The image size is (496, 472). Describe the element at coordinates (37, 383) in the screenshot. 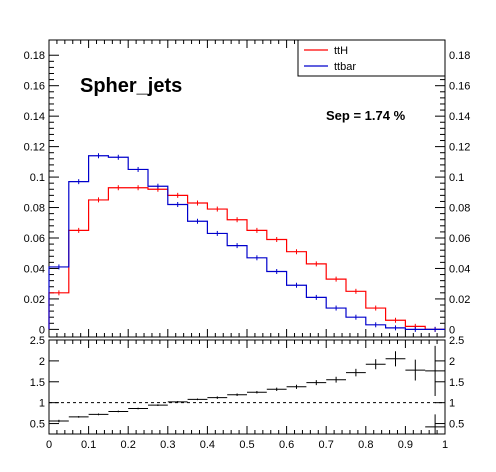

I see `ratio-y-tick-label-left: 1.5` at that location.